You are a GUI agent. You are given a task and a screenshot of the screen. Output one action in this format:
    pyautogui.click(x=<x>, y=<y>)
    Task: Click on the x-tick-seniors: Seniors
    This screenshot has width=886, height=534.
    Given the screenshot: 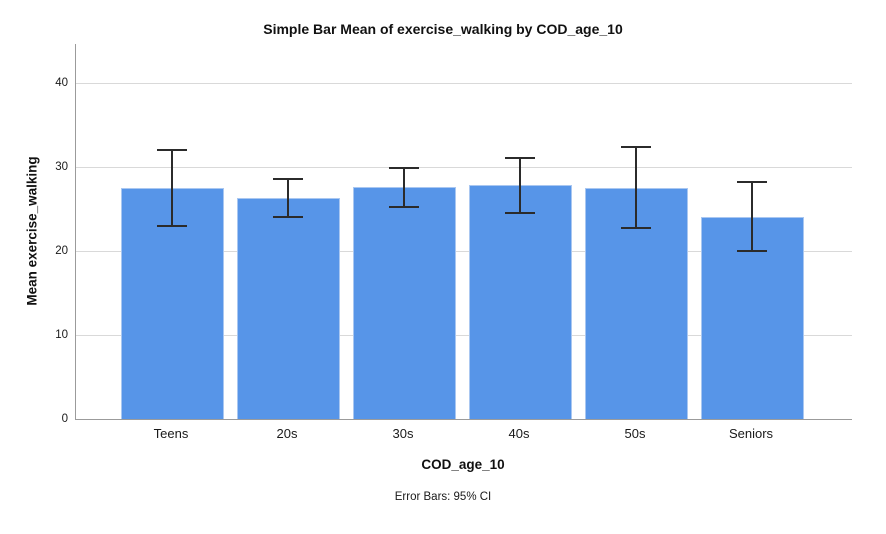 What is the action you would take?
    pyautogui.click(x=751, y=433)
    